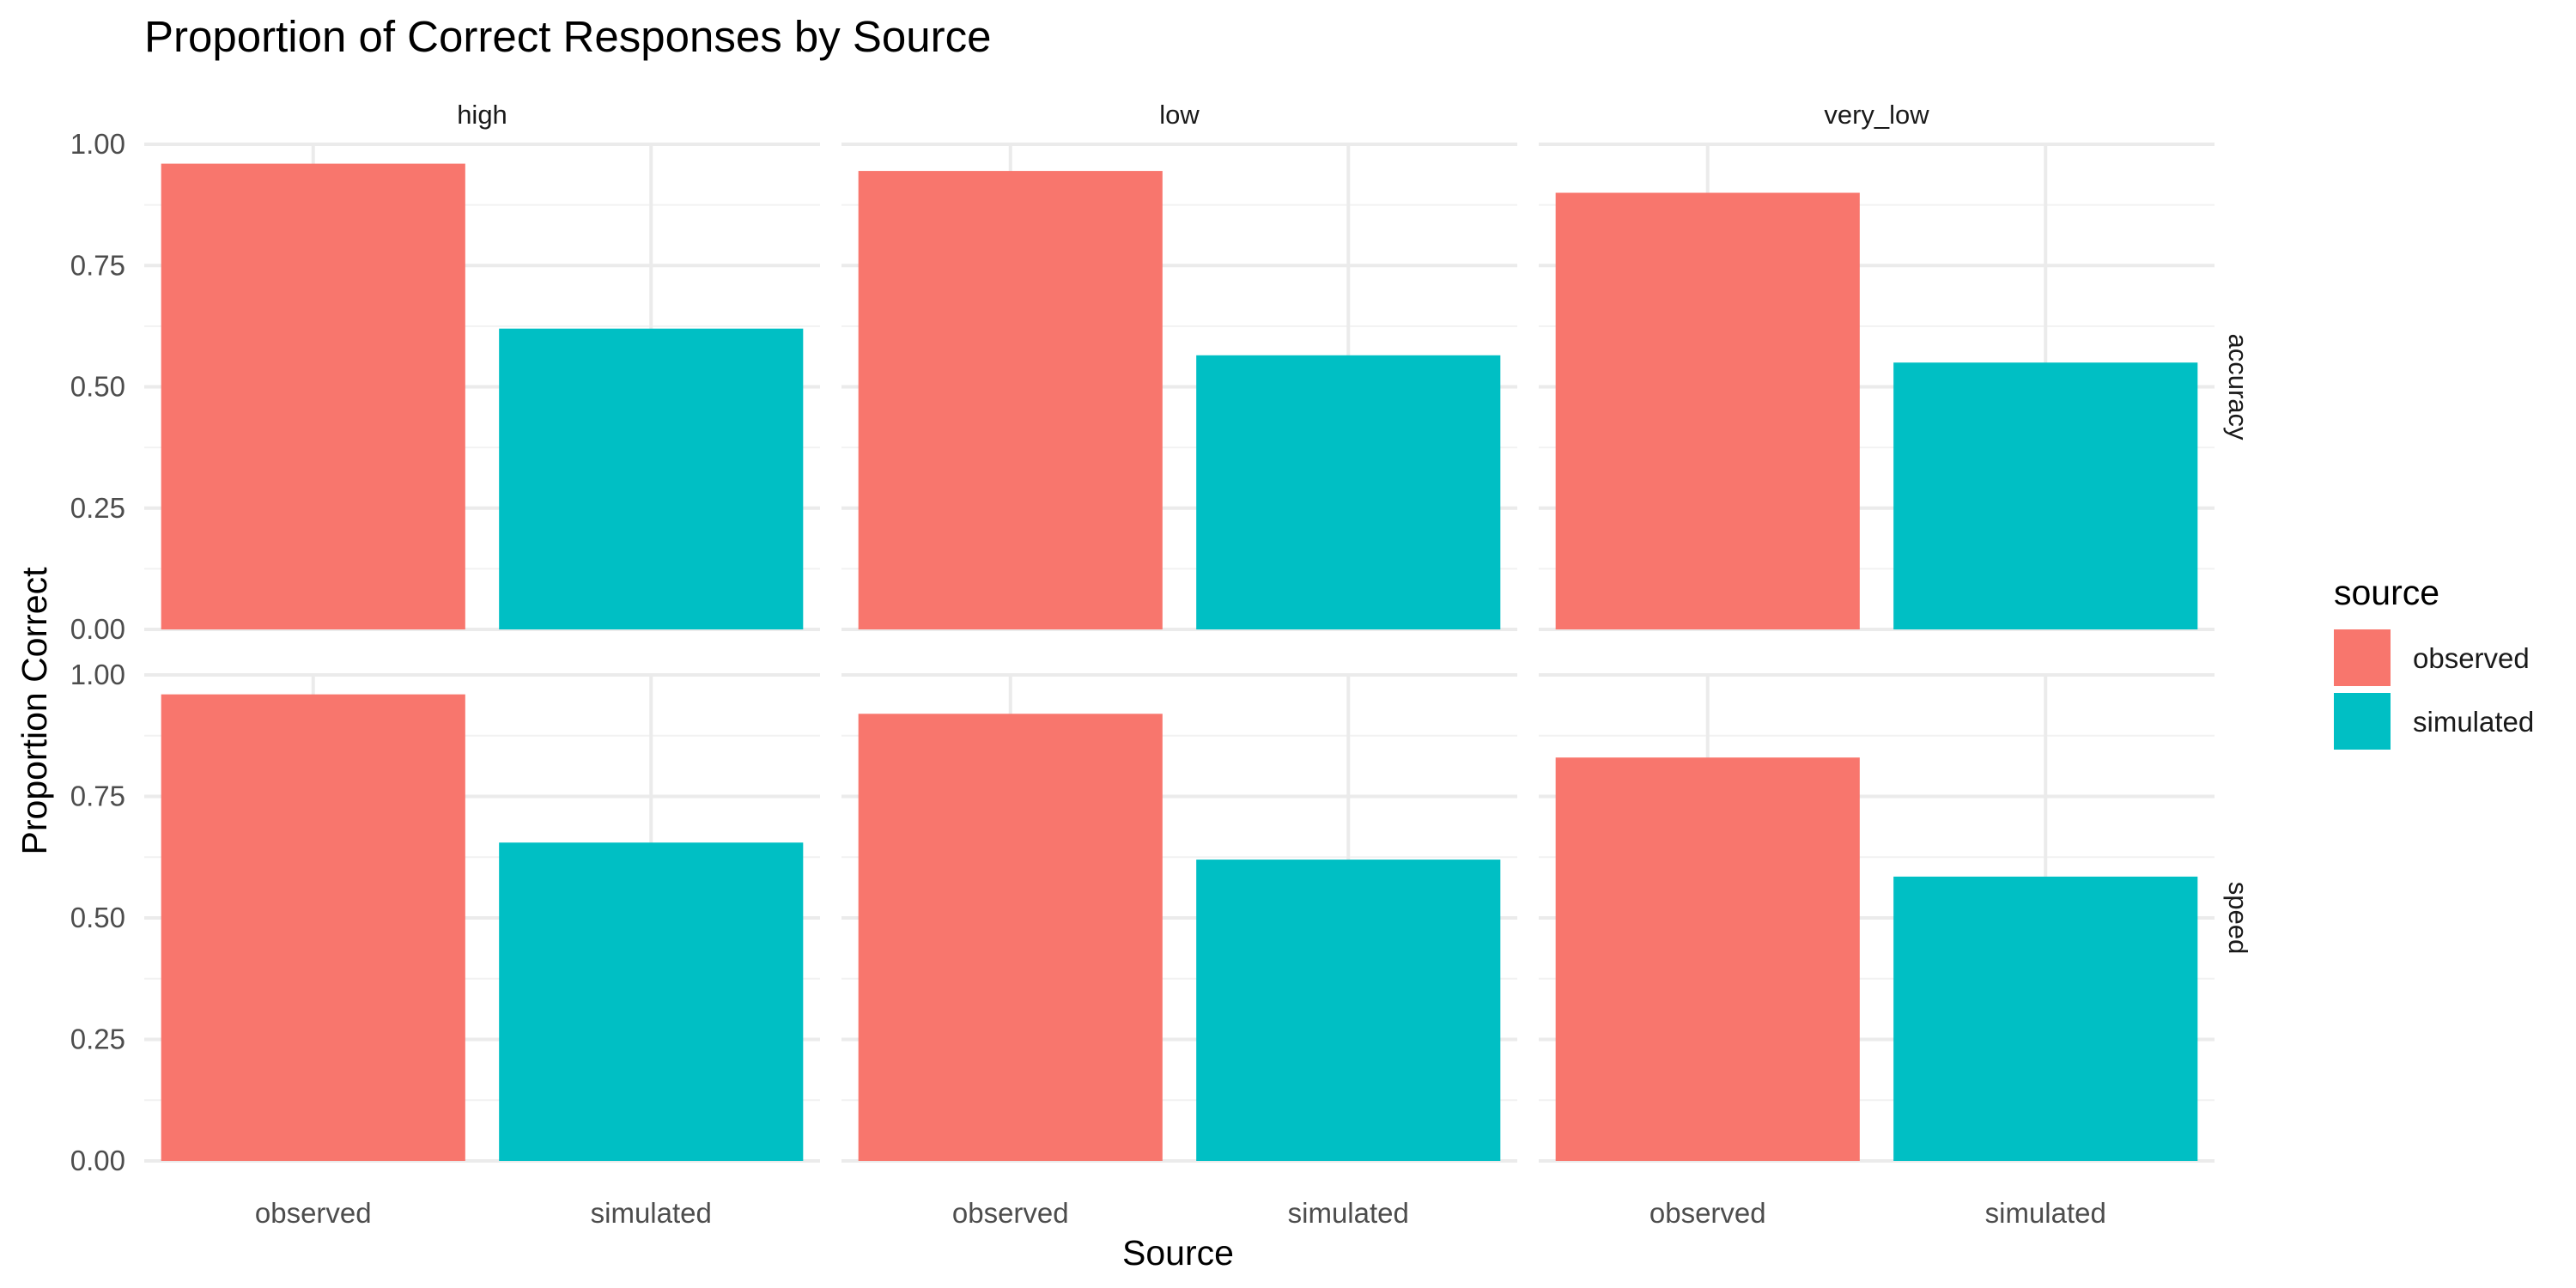  Describe the element at coordinates (34, 711) in the screenshot. I see `y-axis-title: Proportion Correct` at that location.